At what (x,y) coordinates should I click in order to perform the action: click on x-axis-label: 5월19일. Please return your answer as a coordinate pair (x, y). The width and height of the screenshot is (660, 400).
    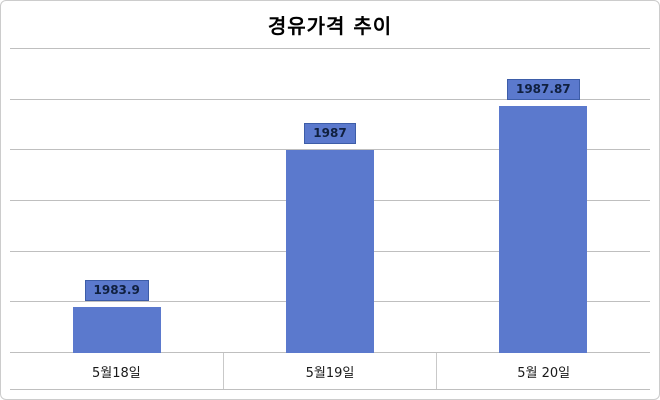
    Looking at the image, I should click on (329, 371).